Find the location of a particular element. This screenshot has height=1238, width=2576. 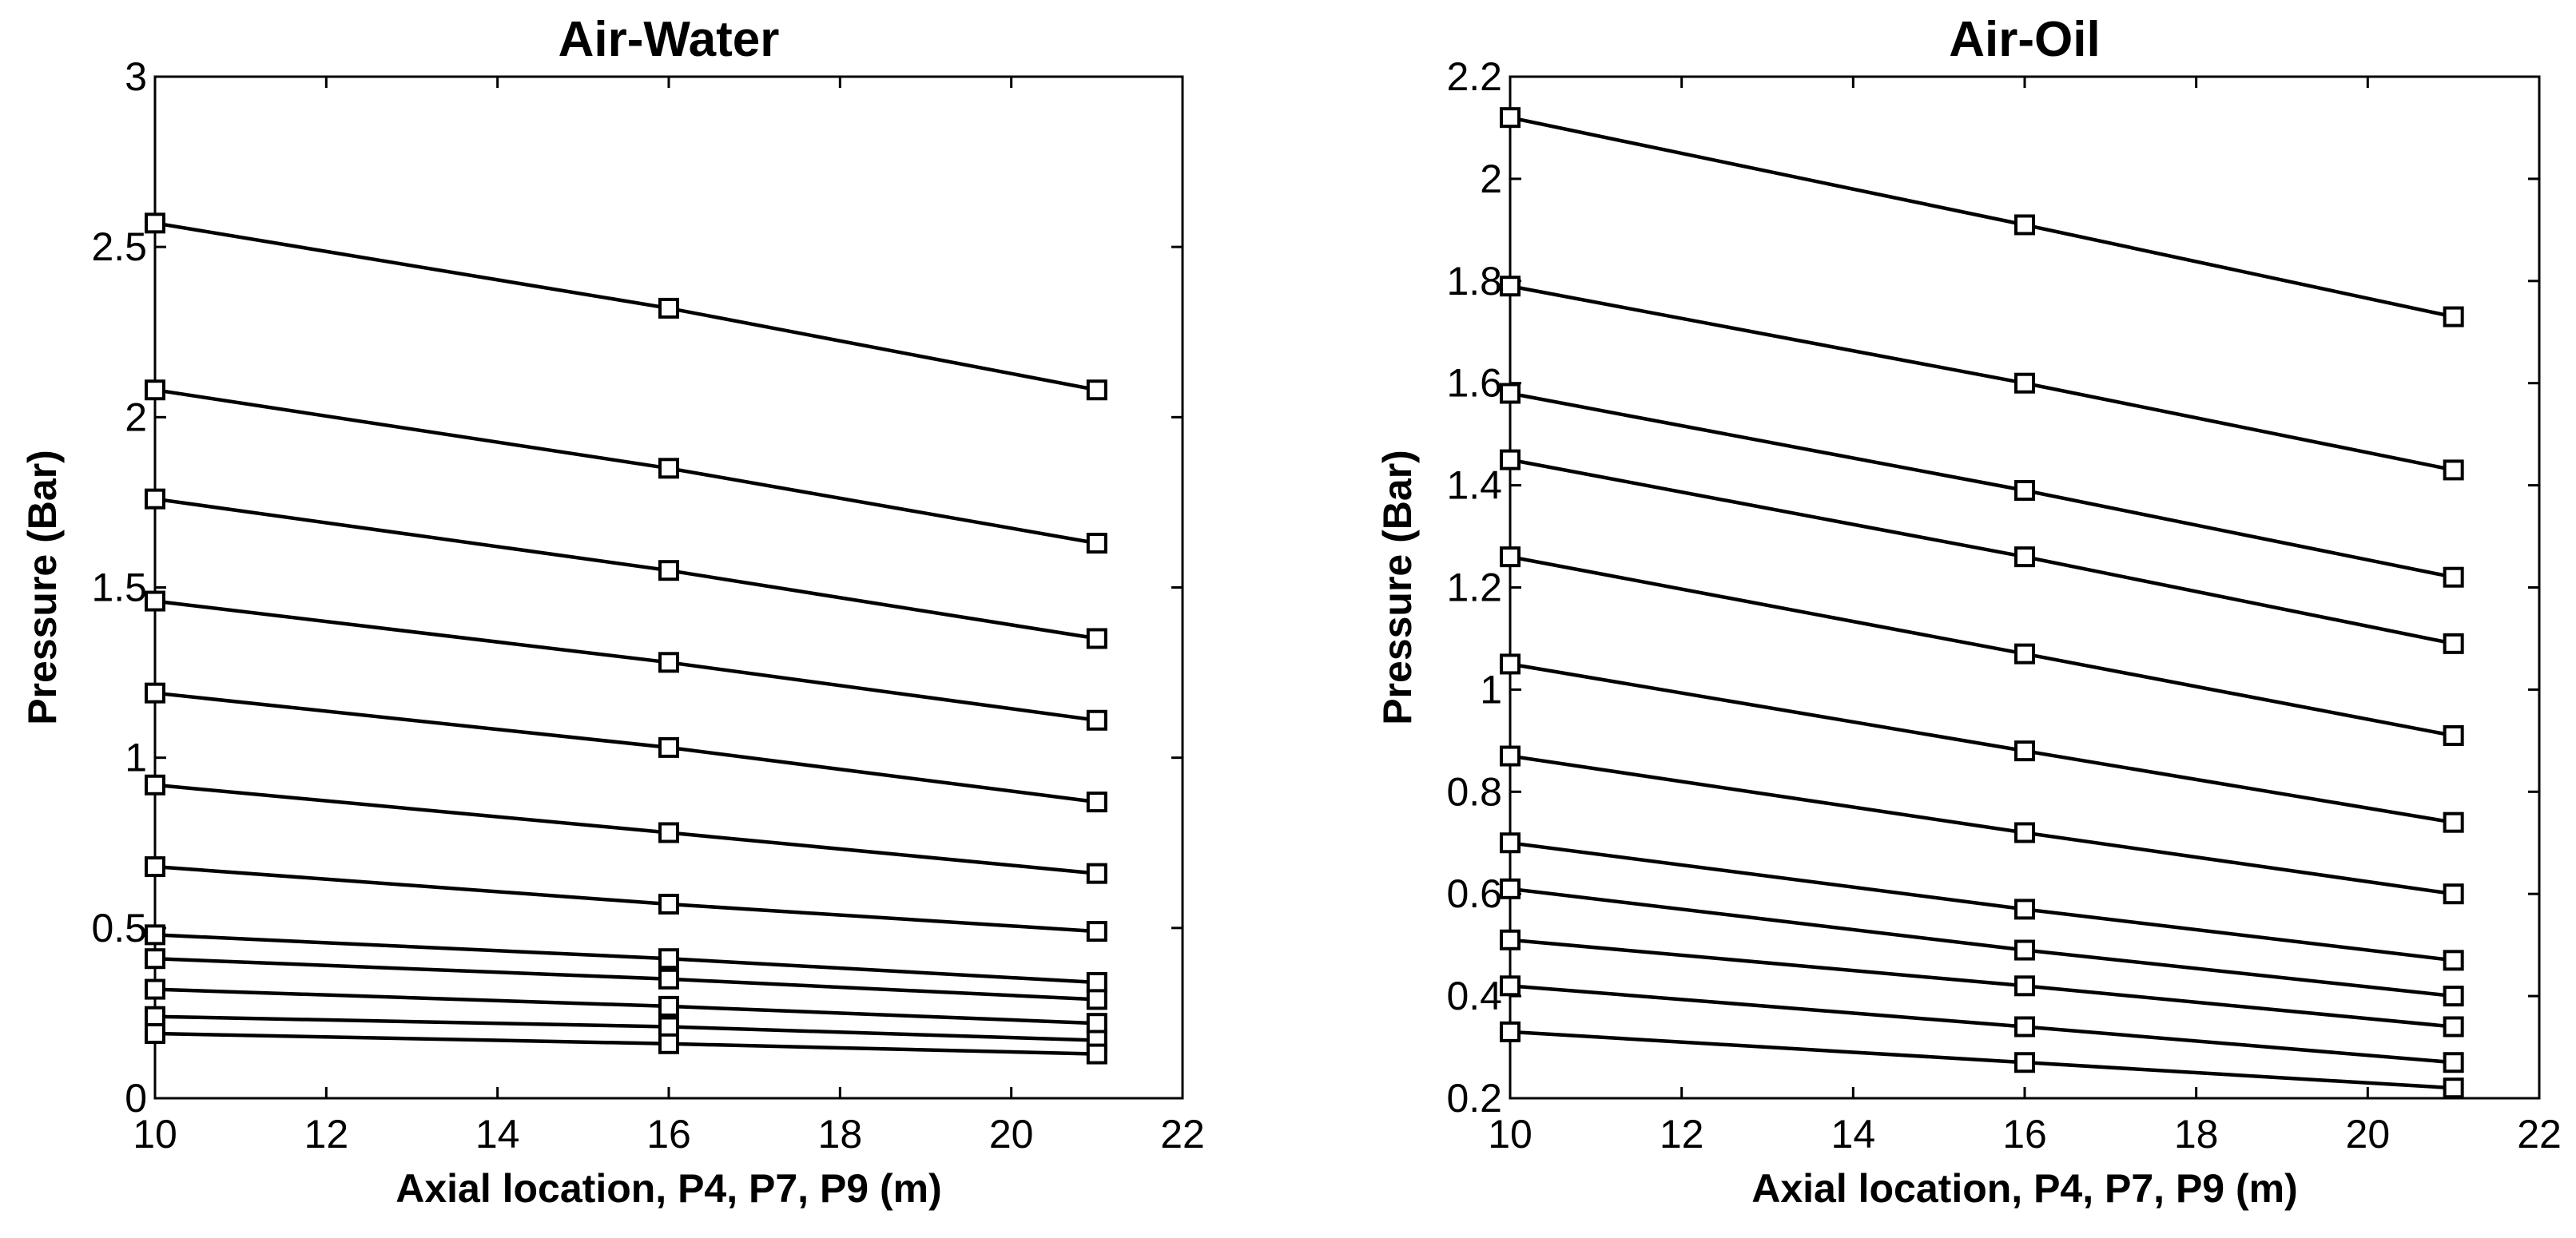

y-tick-label: 0.6 is located at coordinates (1474, 893).